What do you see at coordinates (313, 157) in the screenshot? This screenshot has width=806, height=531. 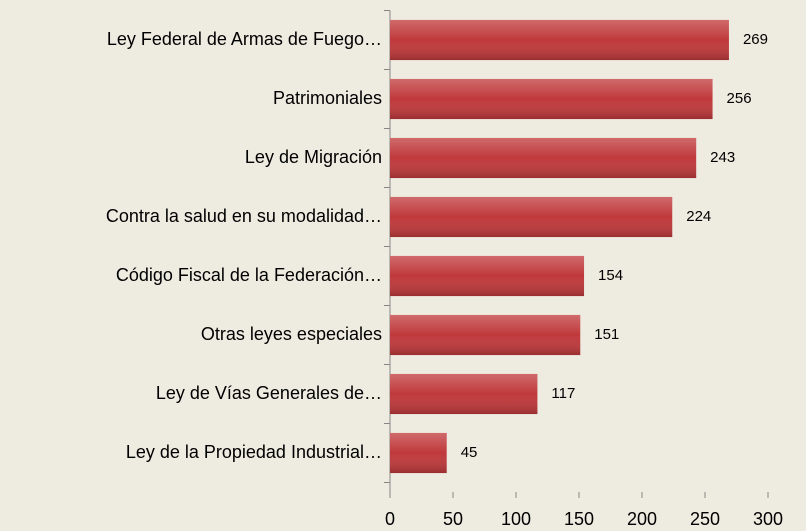 I see `y-tick-label: Ley de Migración` at bounding box center [313, 157].